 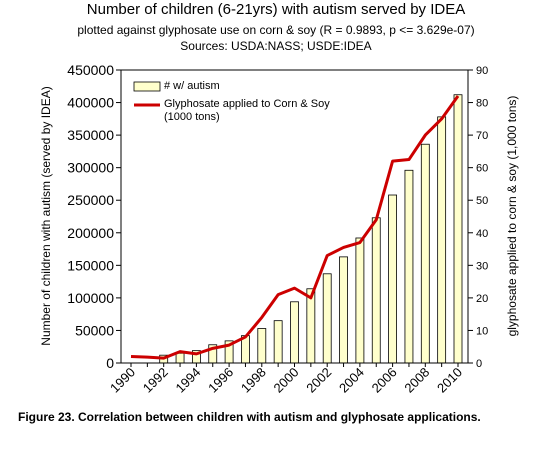 What do you see at coordinates (90, 265) in the screenshot?
I see `y-tick-label: 150000` at bounding box center [90, 265].